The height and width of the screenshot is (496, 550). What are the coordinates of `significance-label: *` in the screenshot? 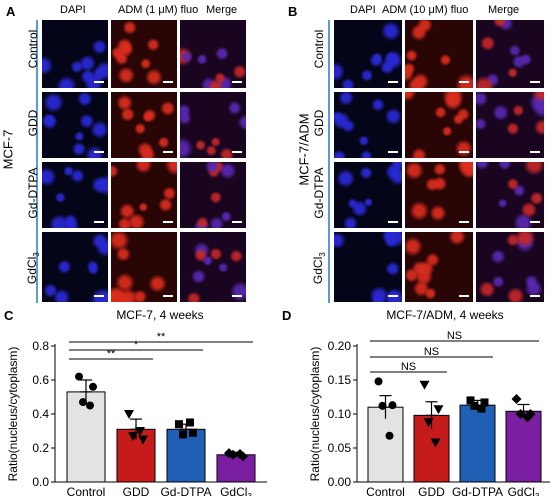 It's located at (136, 345).